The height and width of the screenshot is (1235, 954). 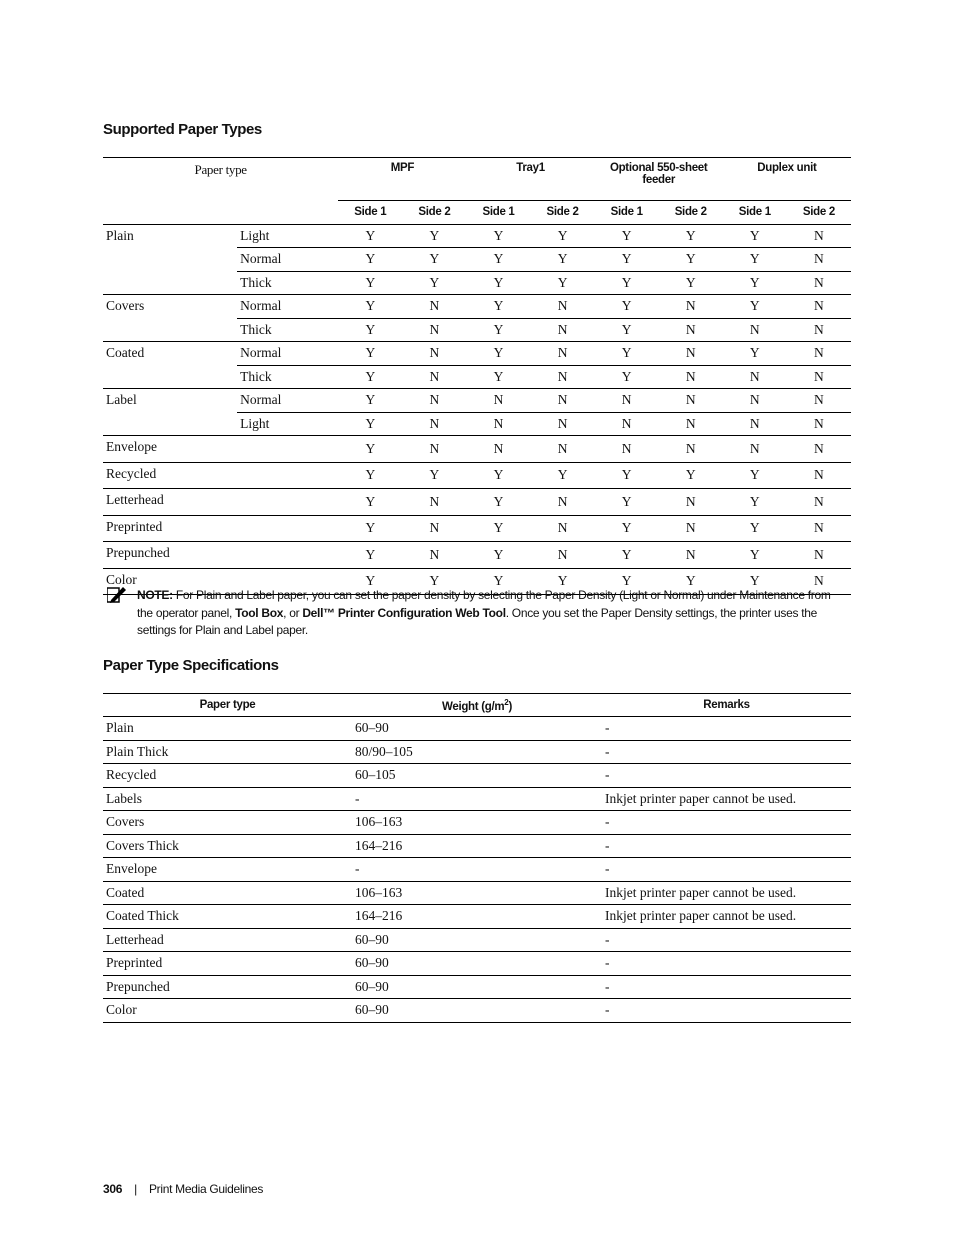 I want to click on header-remarks: Remarks, so click(x=726, y=705).